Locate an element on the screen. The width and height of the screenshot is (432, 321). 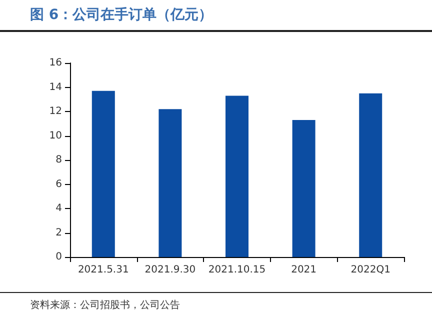
y-tick-label: 0 is located at coordinates (59, 257).